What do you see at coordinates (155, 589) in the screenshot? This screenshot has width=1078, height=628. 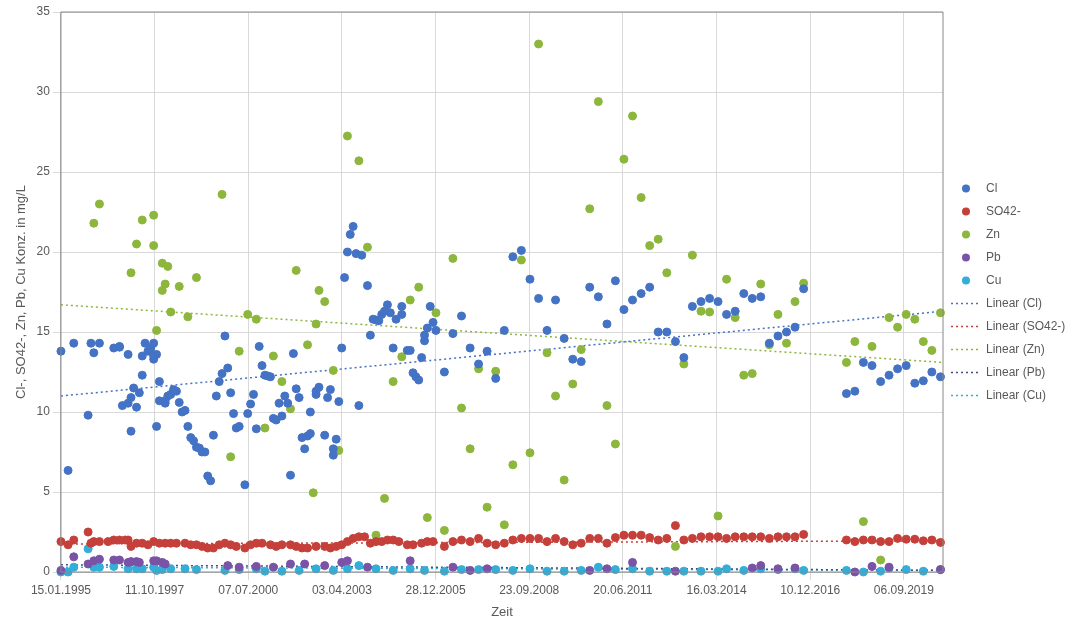 I see `x-tick-label: 11.10.1997` at bounding box center [155, 589].